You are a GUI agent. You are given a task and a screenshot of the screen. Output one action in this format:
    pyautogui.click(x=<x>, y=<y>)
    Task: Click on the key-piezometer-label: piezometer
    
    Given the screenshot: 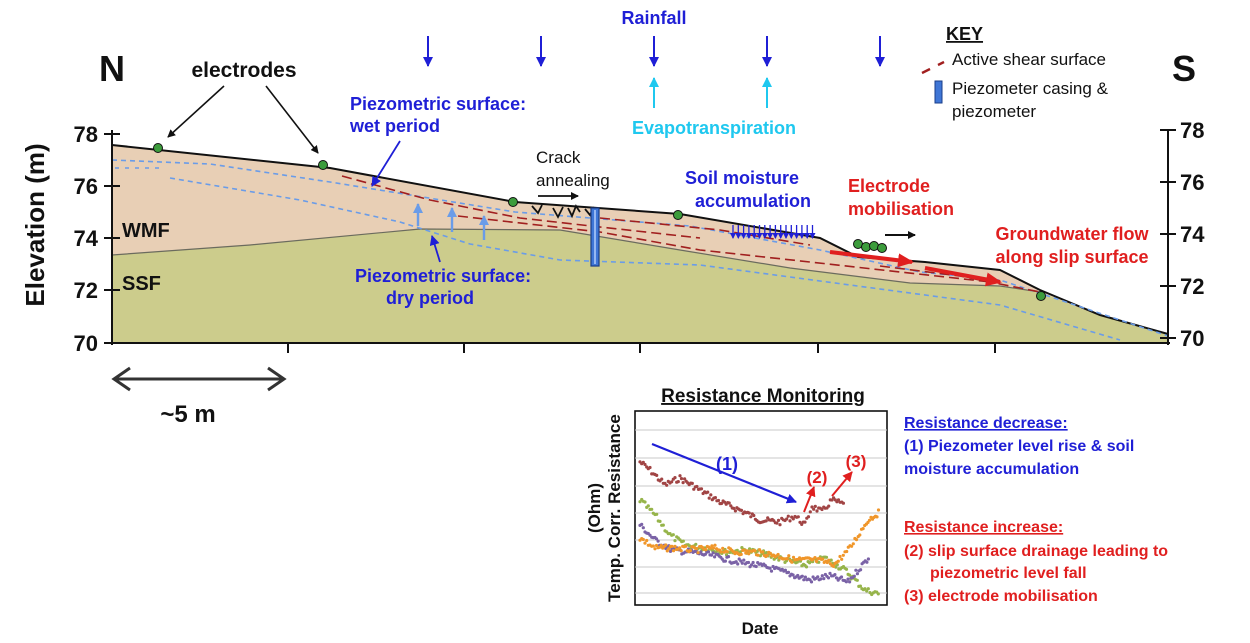 What is the action you would take?
    pyautogui.click(x=994, y=111)
    